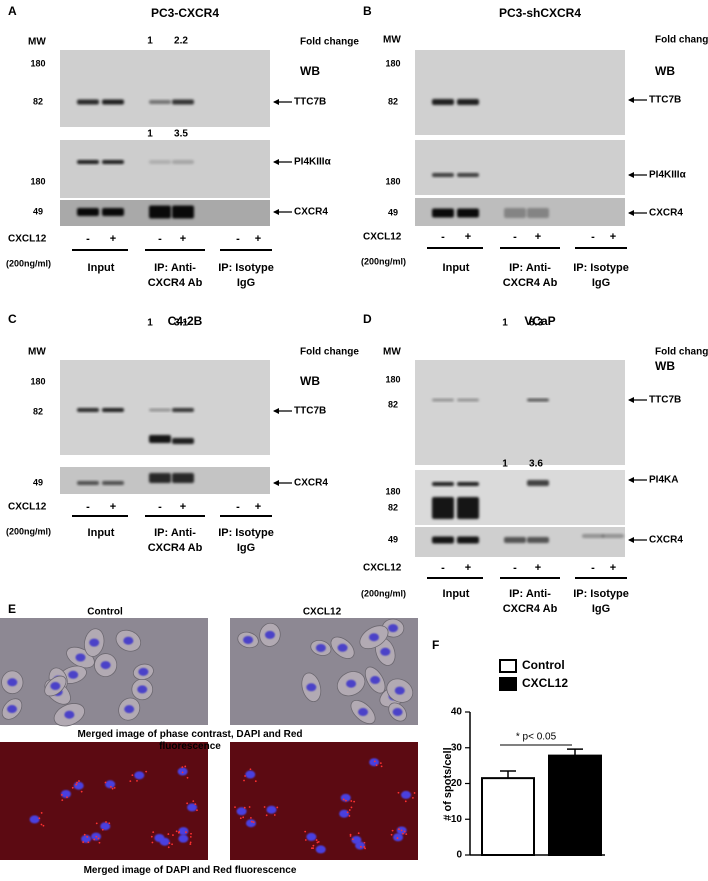 The height and width of the screenshot is (881, 708). What do you see at coordinates (105, 612) in the screenshot?
I see `column-header: Control` at bounding box center [105, 612].